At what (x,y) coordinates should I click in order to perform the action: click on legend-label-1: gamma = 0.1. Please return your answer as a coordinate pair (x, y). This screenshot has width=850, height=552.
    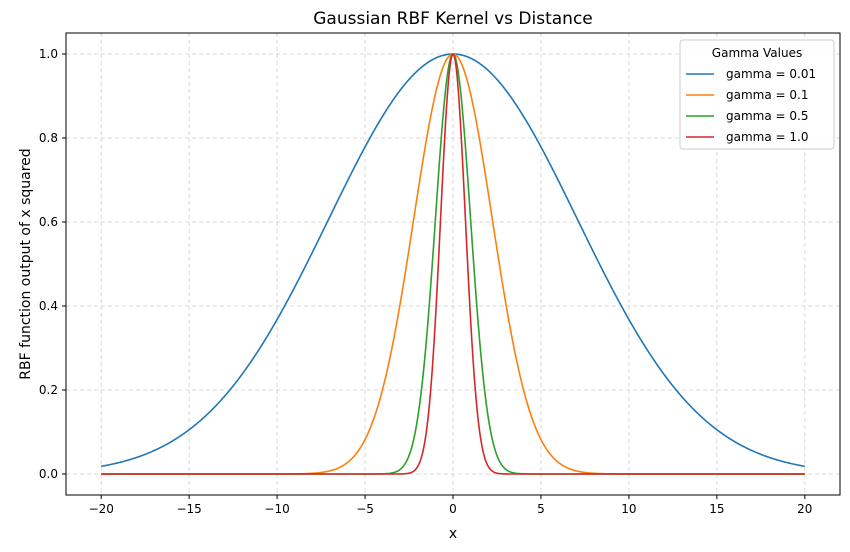
    Looking at the image, I should click on (767, 95).